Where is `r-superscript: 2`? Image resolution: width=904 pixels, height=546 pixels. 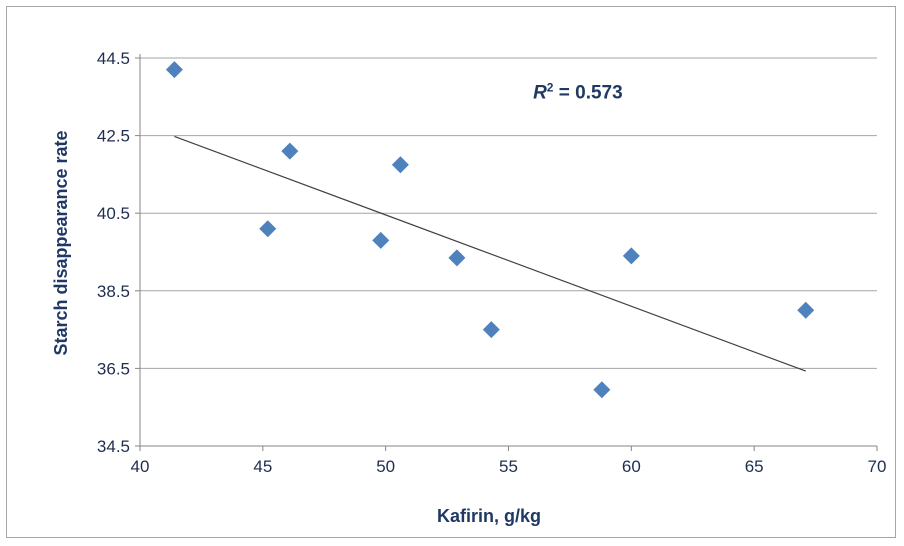
r-superscript: 2 is located at coordinates (550, 88).